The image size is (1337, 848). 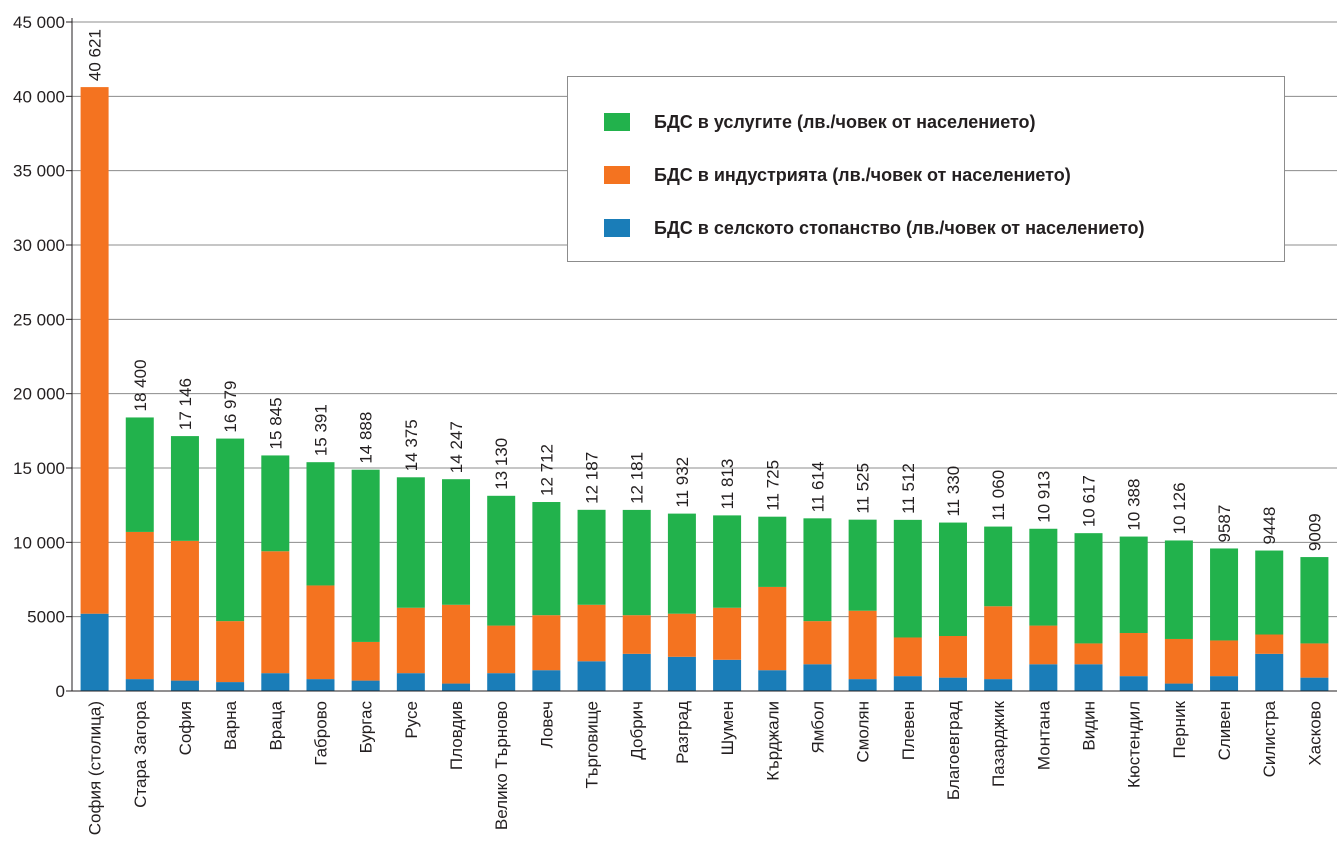 I want to click on total-data-label: 11 525, so click(x=863, y=488).